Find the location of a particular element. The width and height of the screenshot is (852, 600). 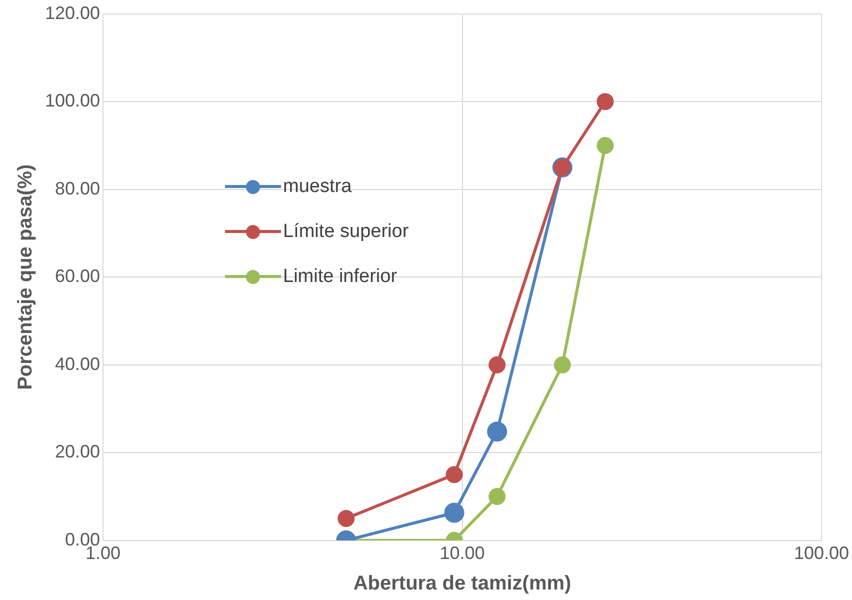

y-tick-label: 40.00 is located at coordinates (77, 364).